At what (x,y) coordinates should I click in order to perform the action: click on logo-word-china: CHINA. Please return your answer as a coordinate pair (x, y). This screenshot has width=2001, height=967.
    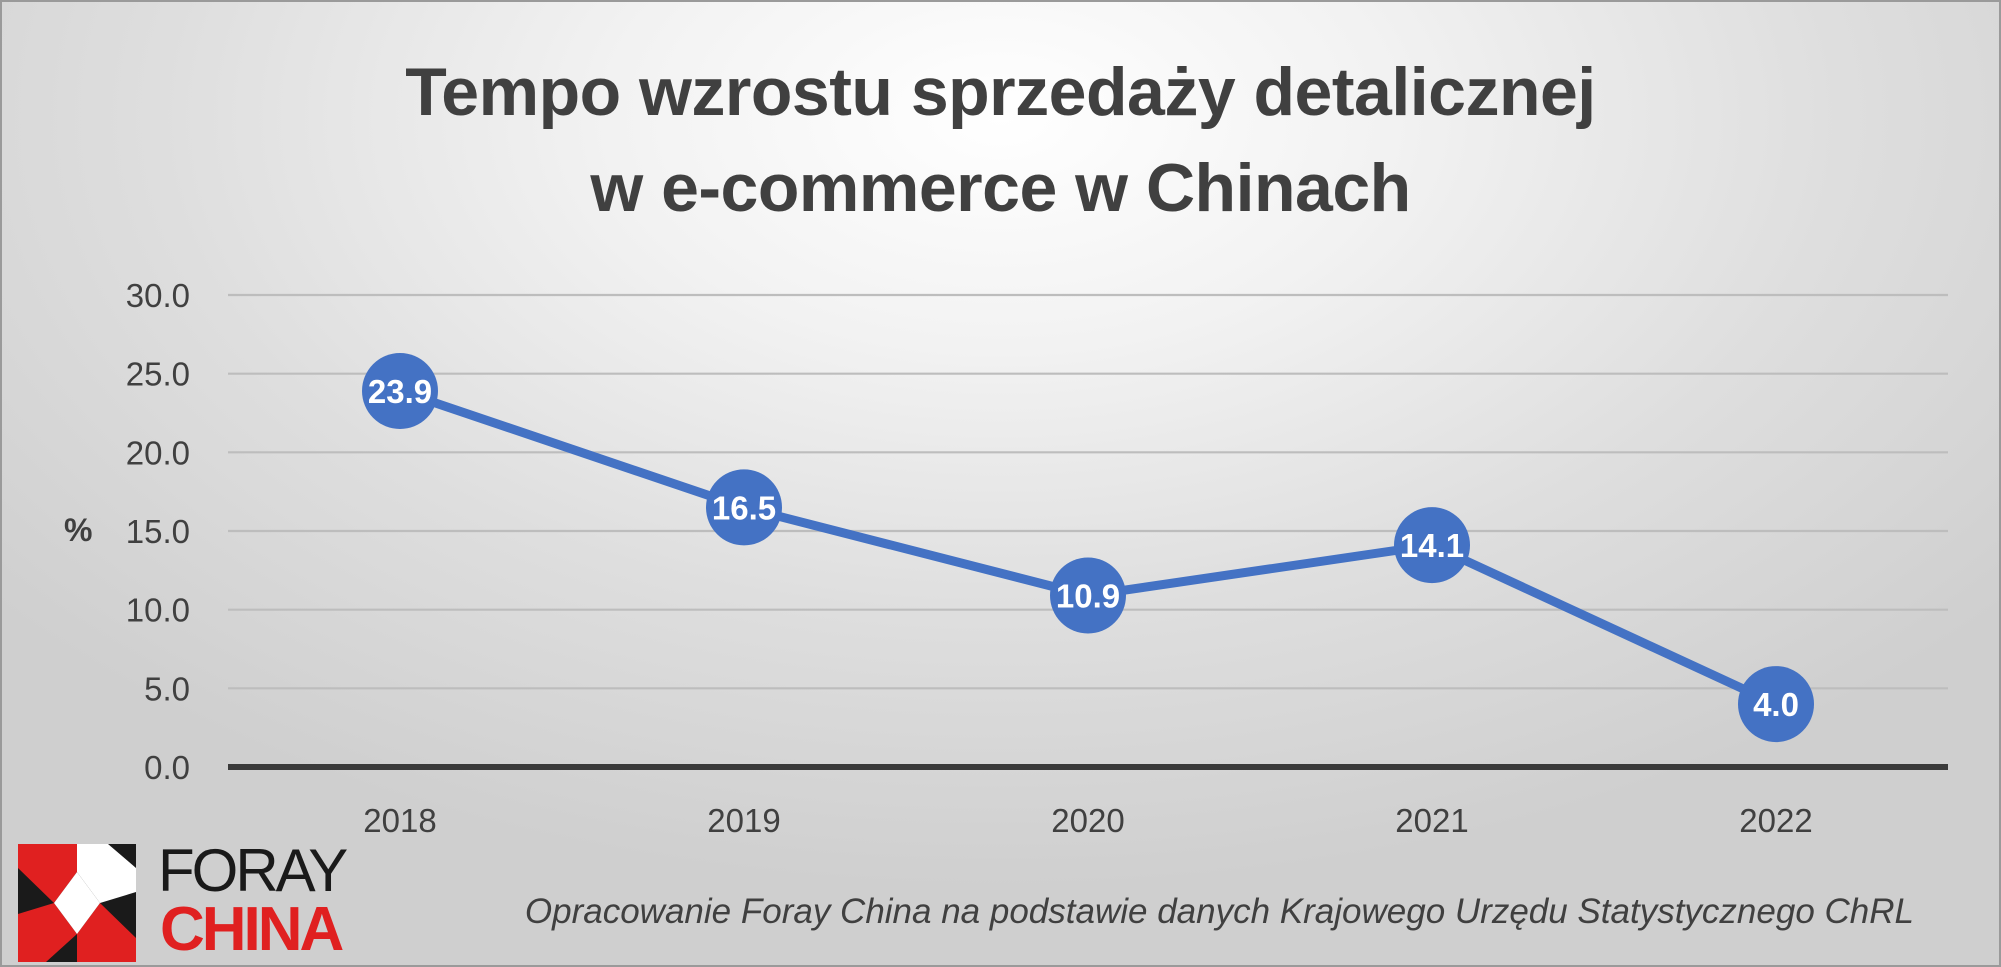
    Looking at the image, I should click on (252, 929).